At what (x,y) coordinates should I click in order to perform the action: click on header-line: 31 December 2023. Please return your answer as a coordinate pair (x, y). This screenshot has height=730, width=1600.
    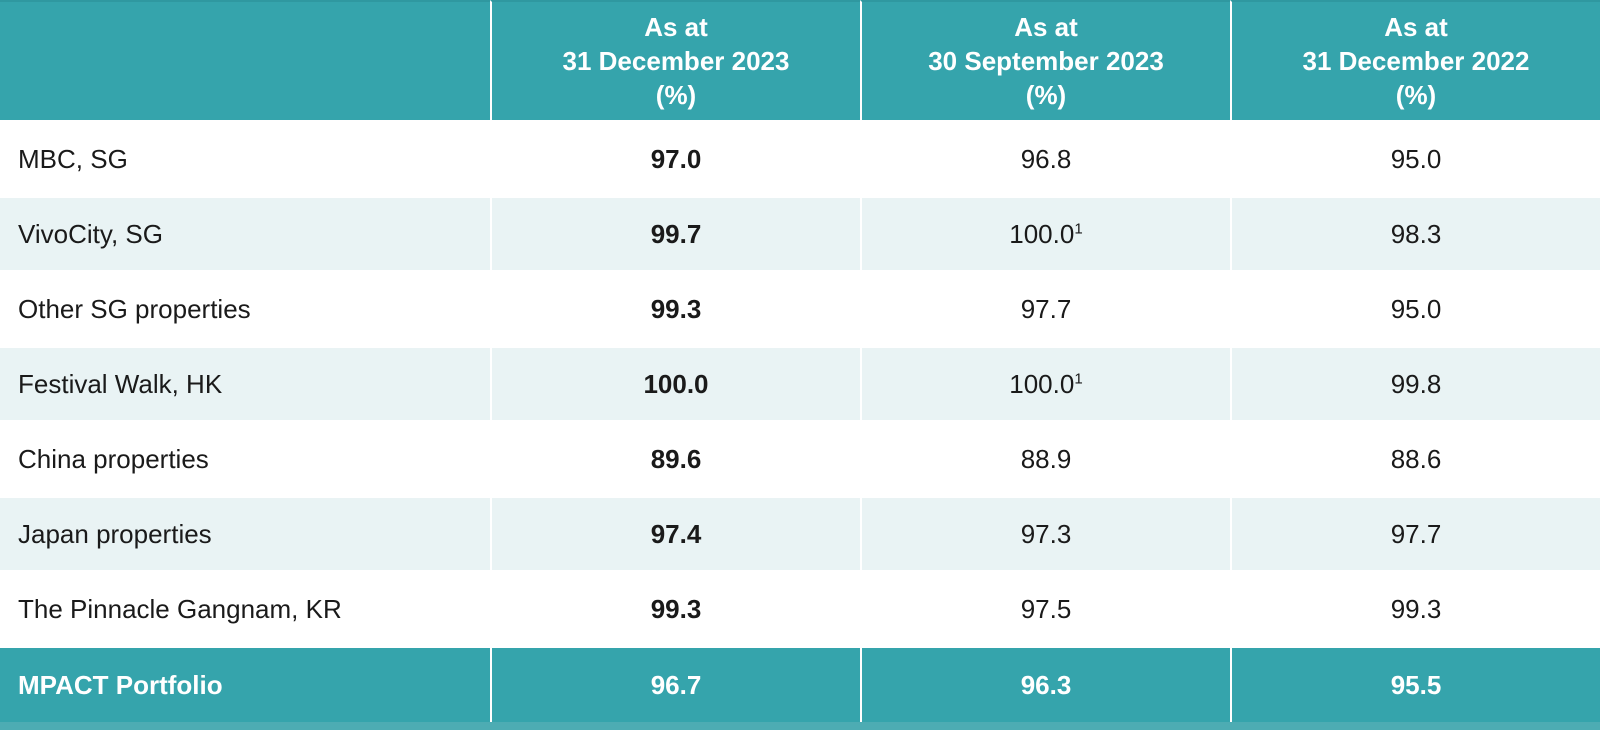
    Looking at the image, I should click on (676, 60).